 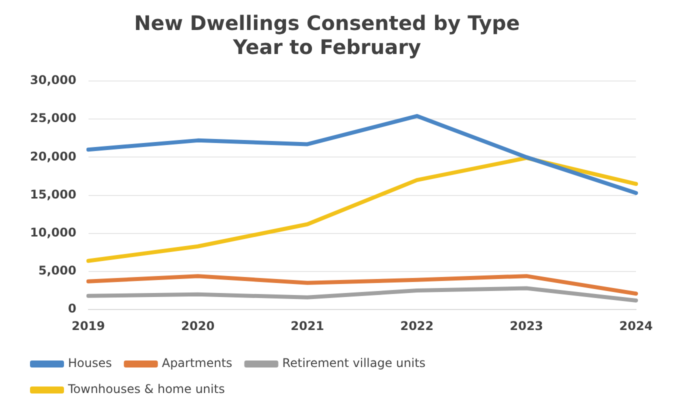 I want to click on text: New Dwellings Consented by Type, so click(x=327, y=23).